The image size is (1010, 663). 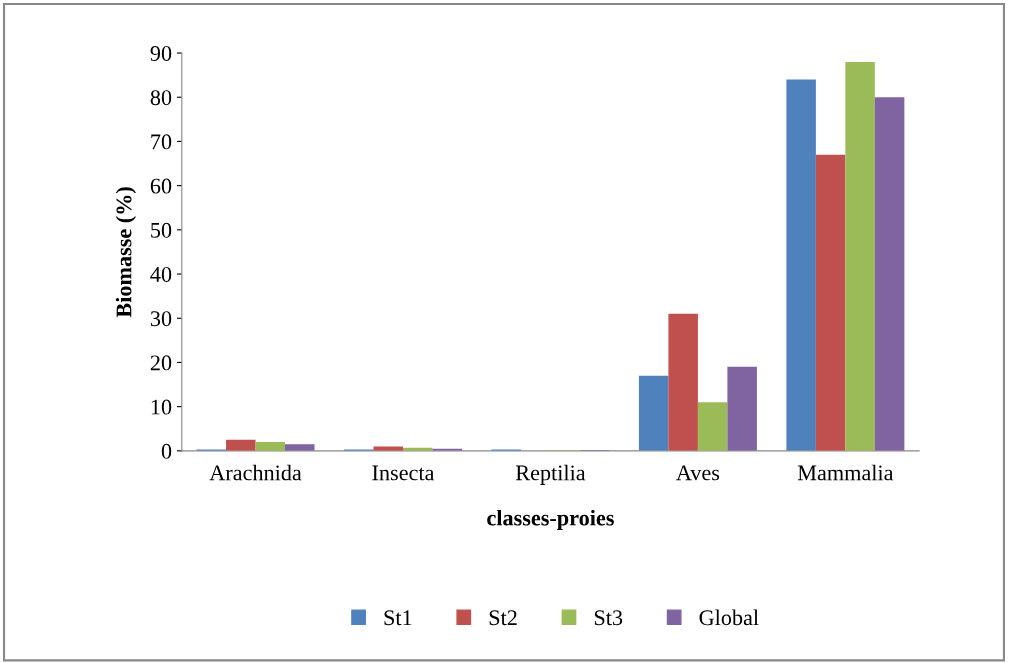 I want to click on legend-label: Global, so click(x=729, y=617).